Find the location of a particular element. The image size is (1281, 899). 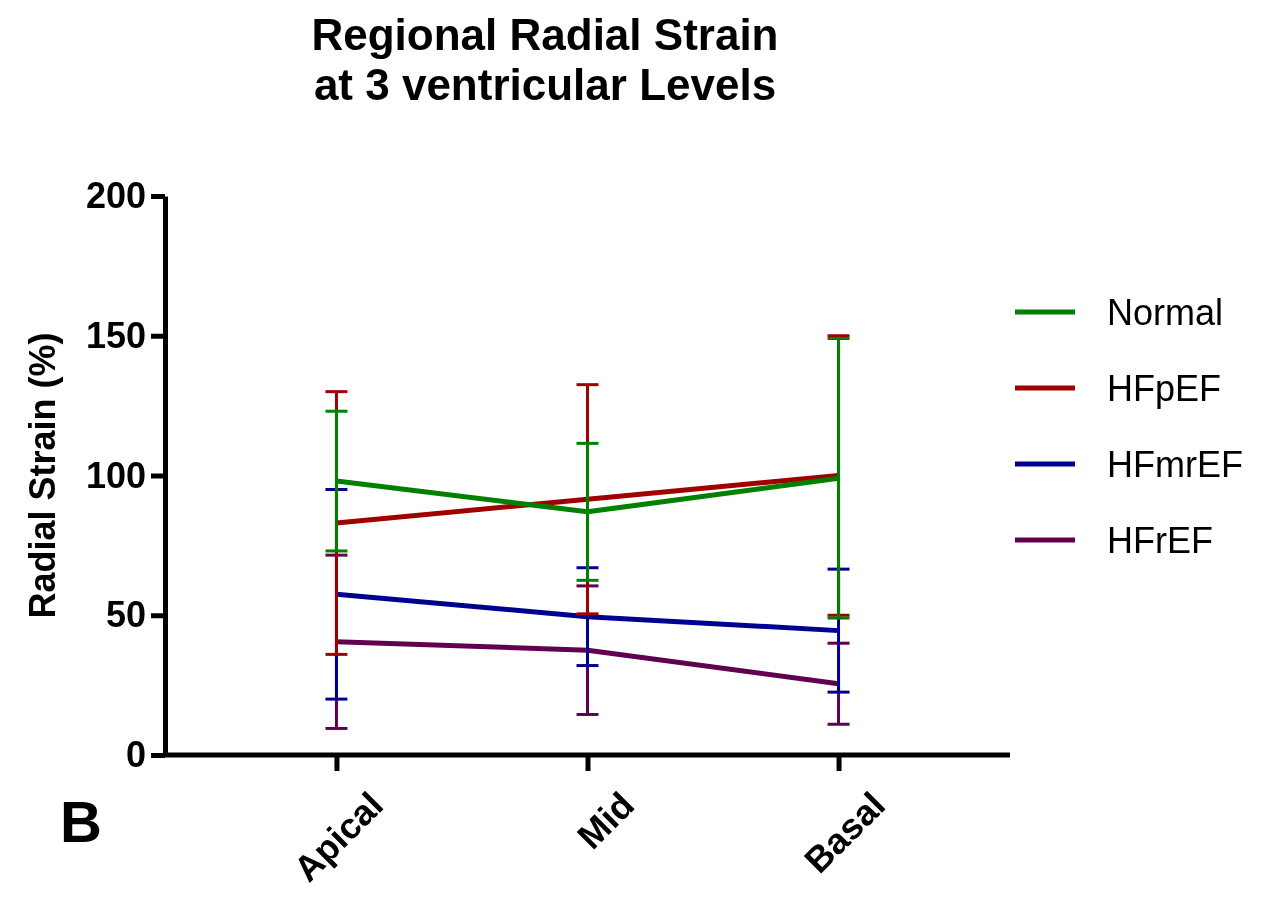

legend-label: HFrEF is located at coordinates (1160, 540).